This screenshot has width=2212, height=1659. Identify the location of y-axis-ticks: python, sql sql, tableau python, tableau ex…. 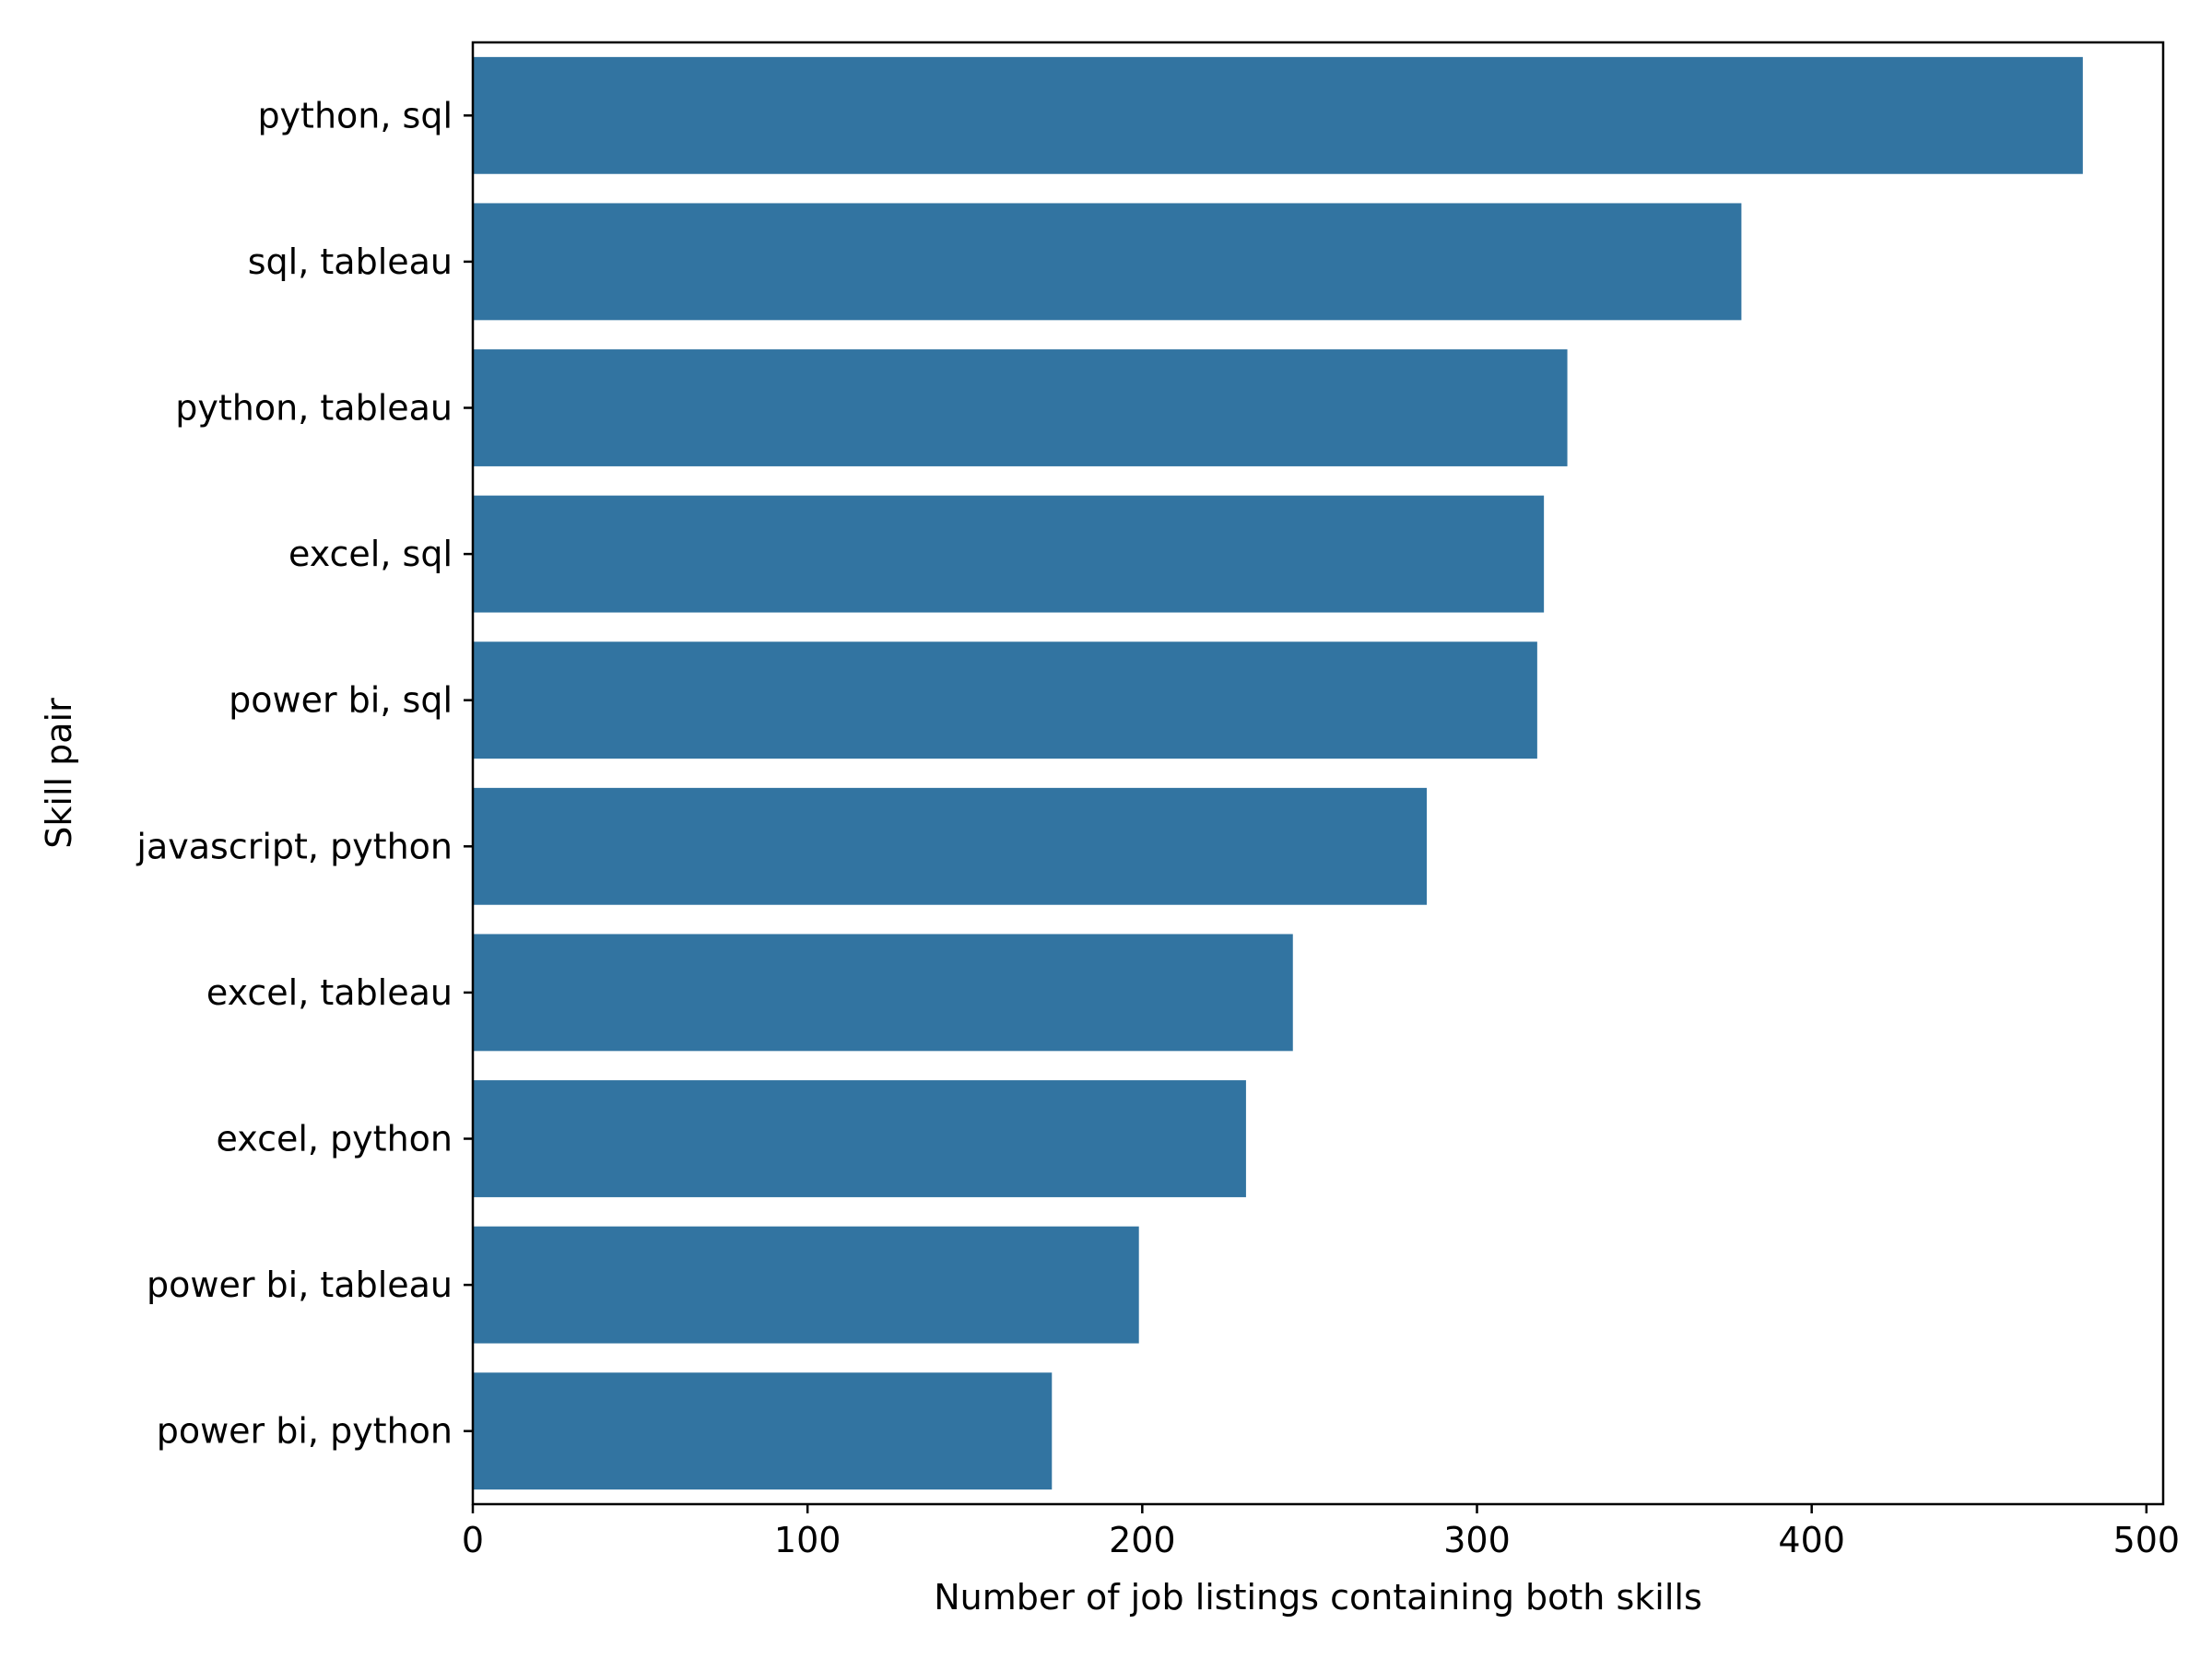
(304, 773).